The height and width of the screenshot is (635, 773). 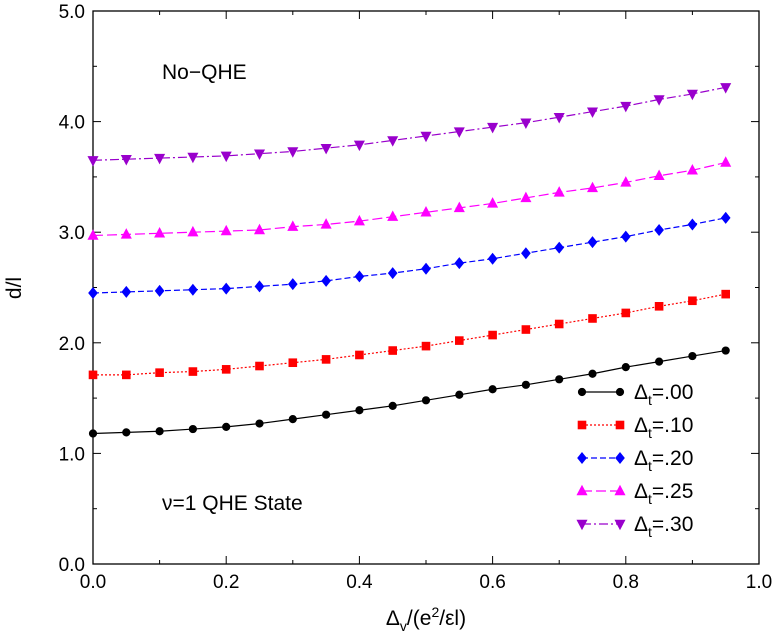 I want to click on legend-label: Δt=.25, so click(x=663, y=493).